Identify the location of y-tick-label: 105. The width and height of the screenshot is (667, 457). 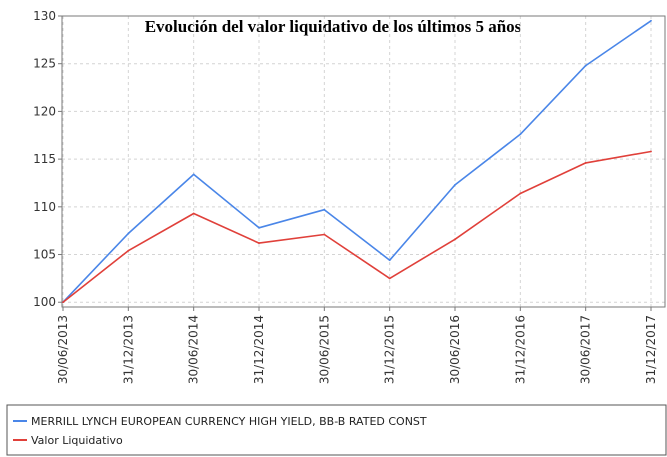
(44, 255).